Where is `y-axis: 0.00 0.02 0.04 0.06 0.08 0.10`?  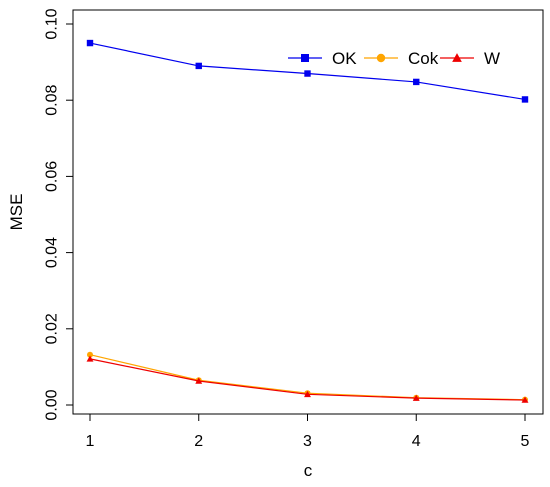
y-axis: 0.00 0.02 0.04 0.06 0.08 0.10 is located at coordinates (59, 214).